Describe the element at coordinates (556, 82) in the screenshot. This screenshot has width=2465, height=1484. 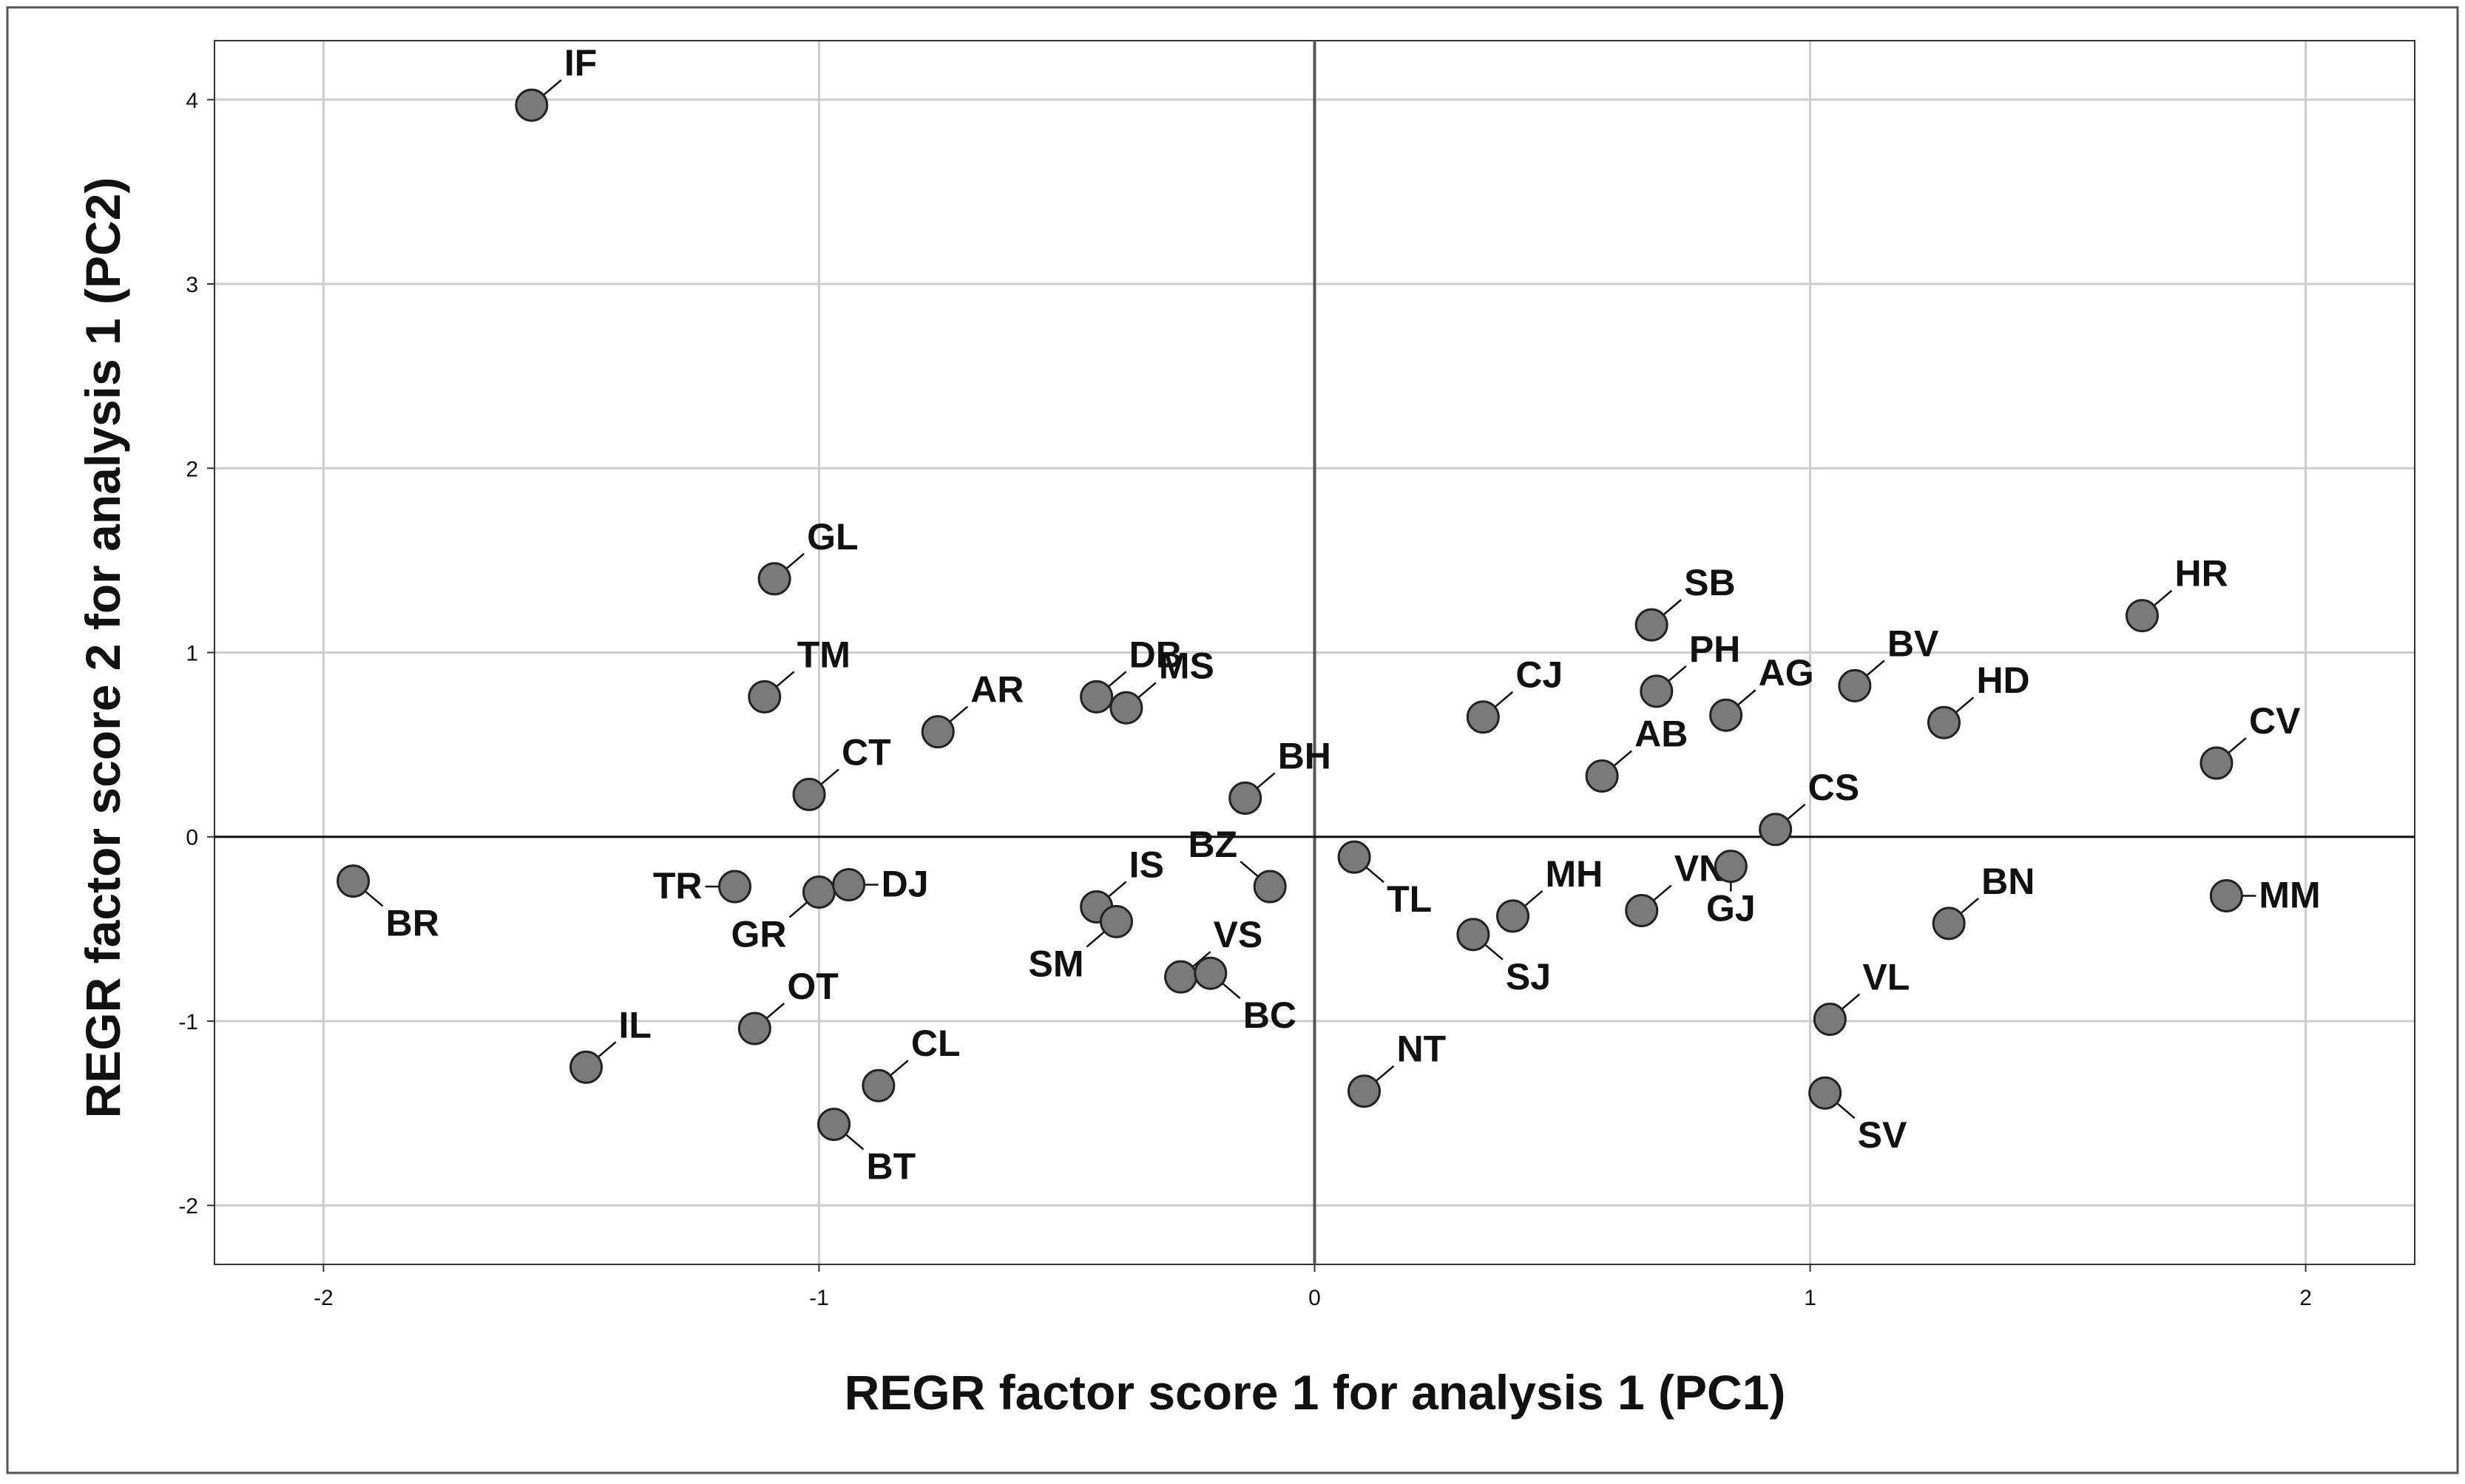
I see `data-point: IF` at that location.